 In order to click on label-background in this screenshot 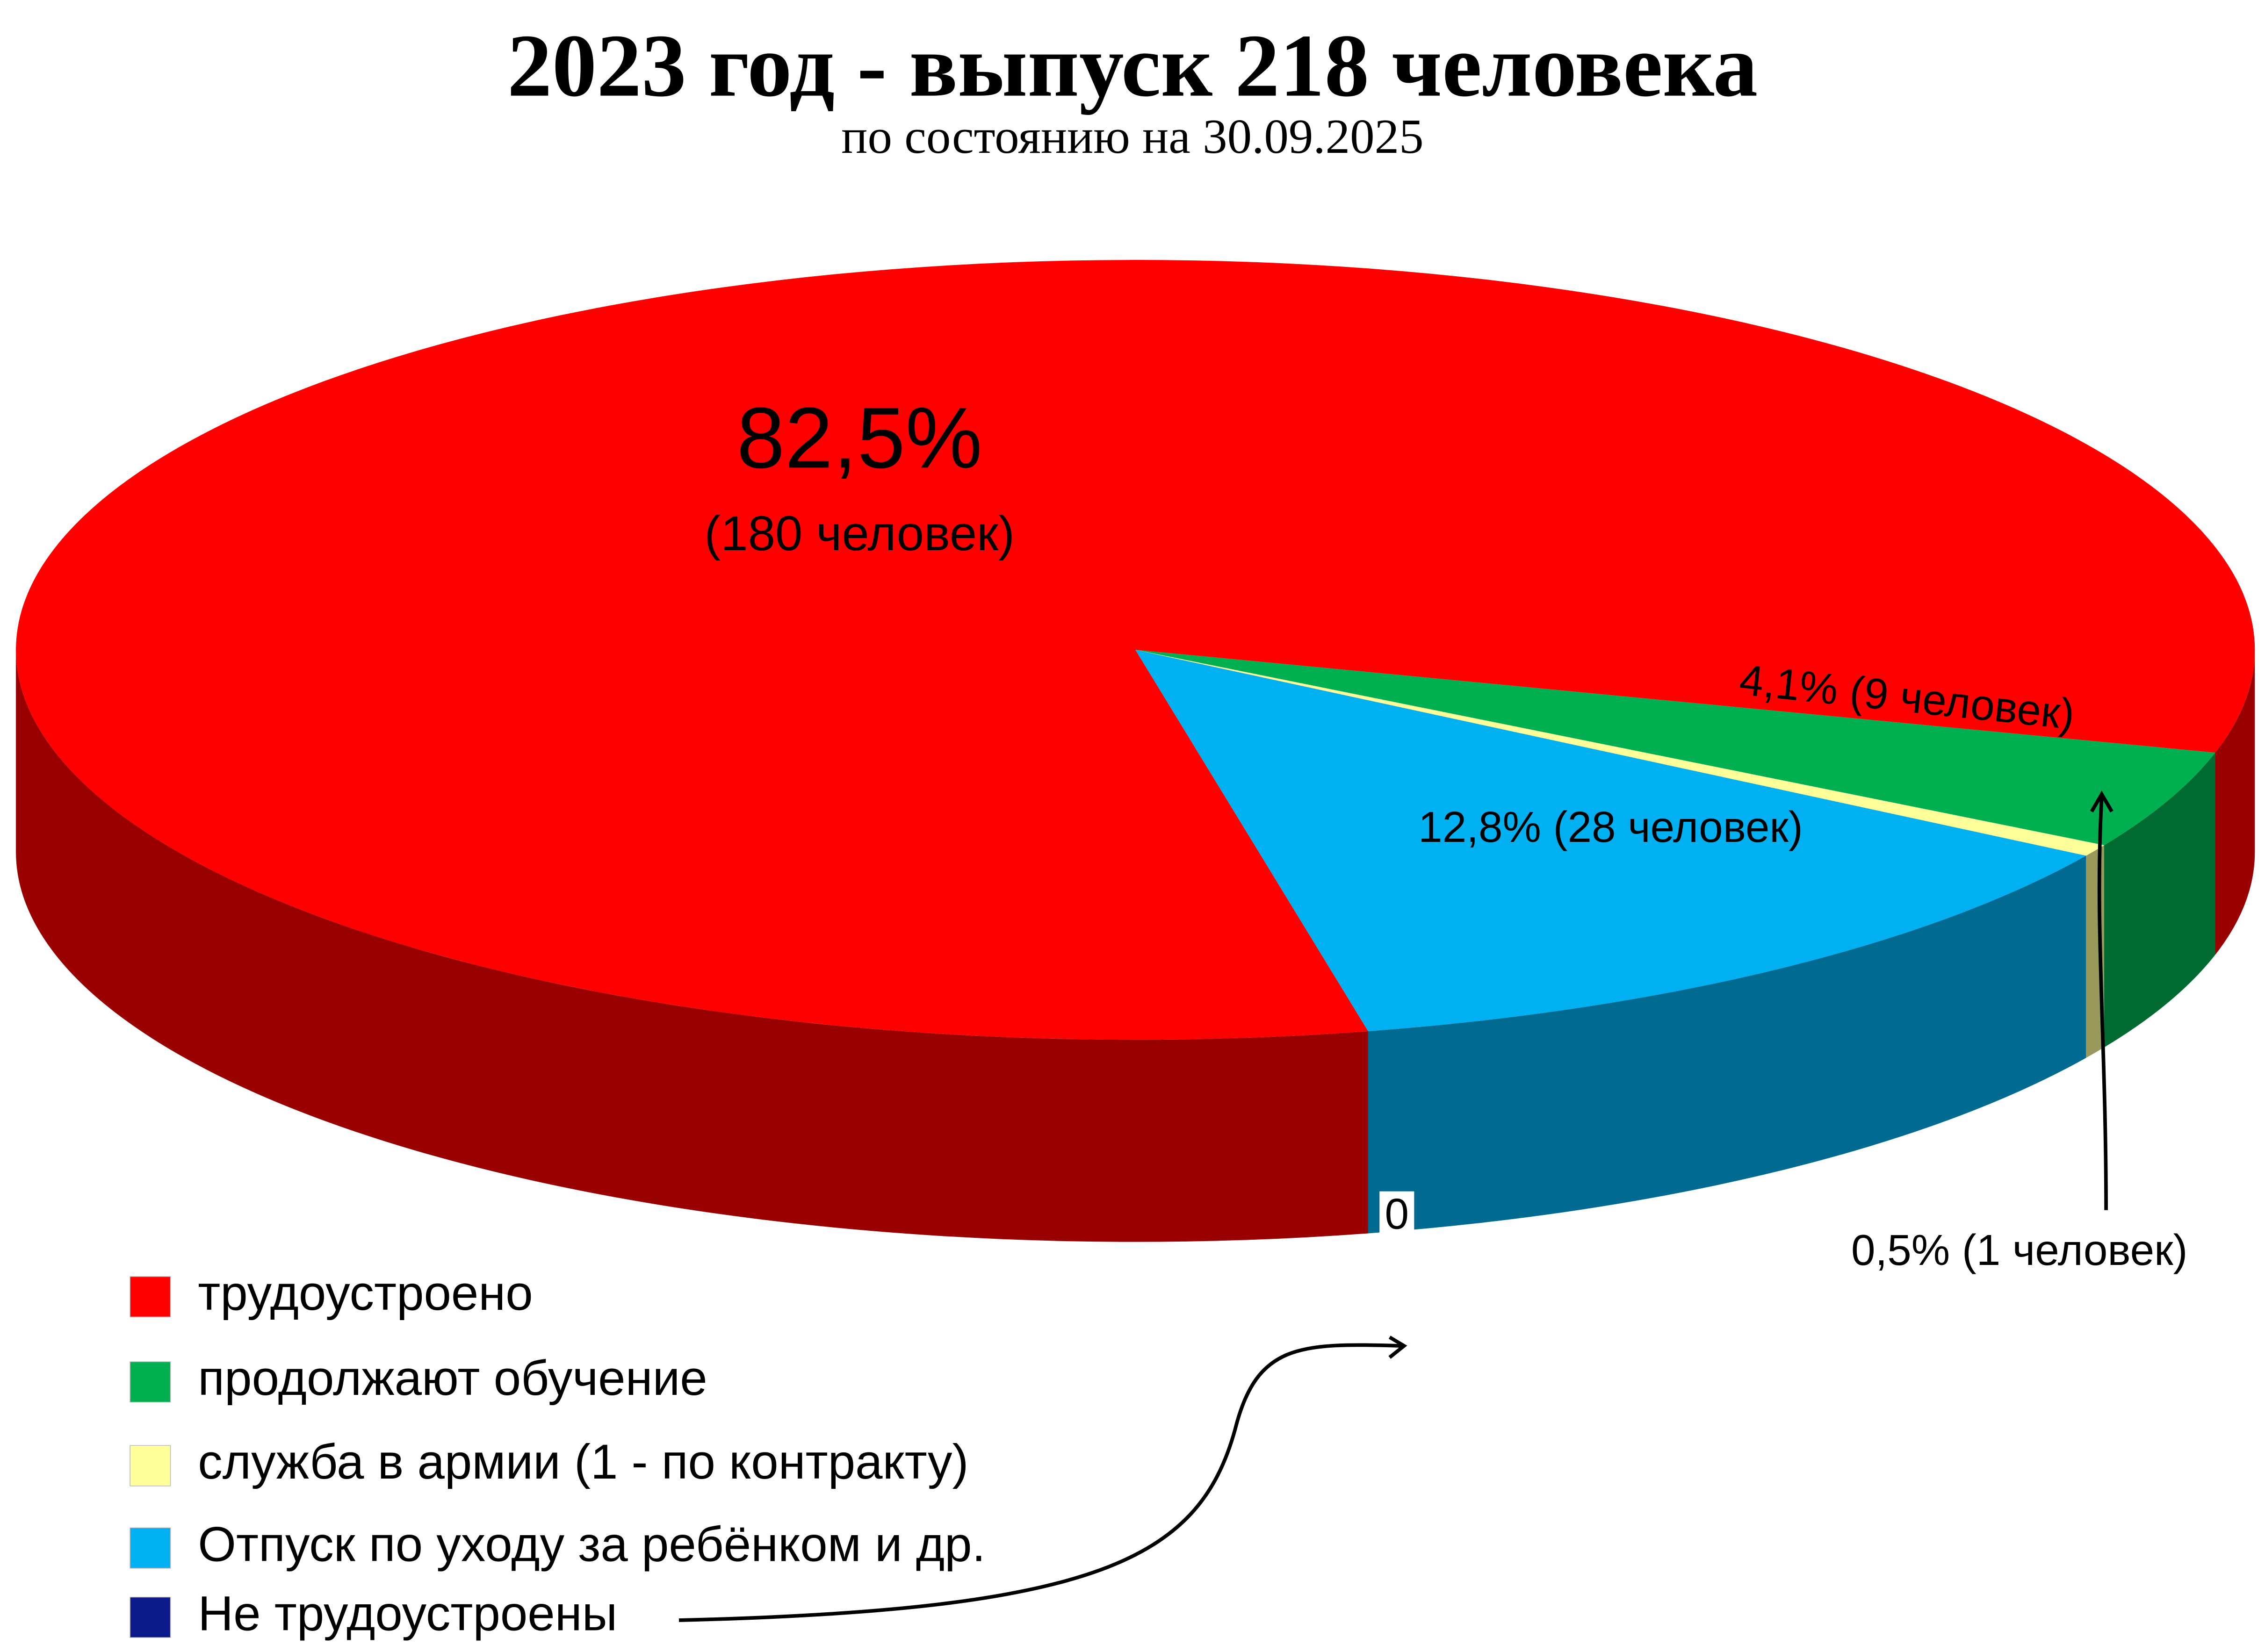, I will do `click(1396, 1217)`.